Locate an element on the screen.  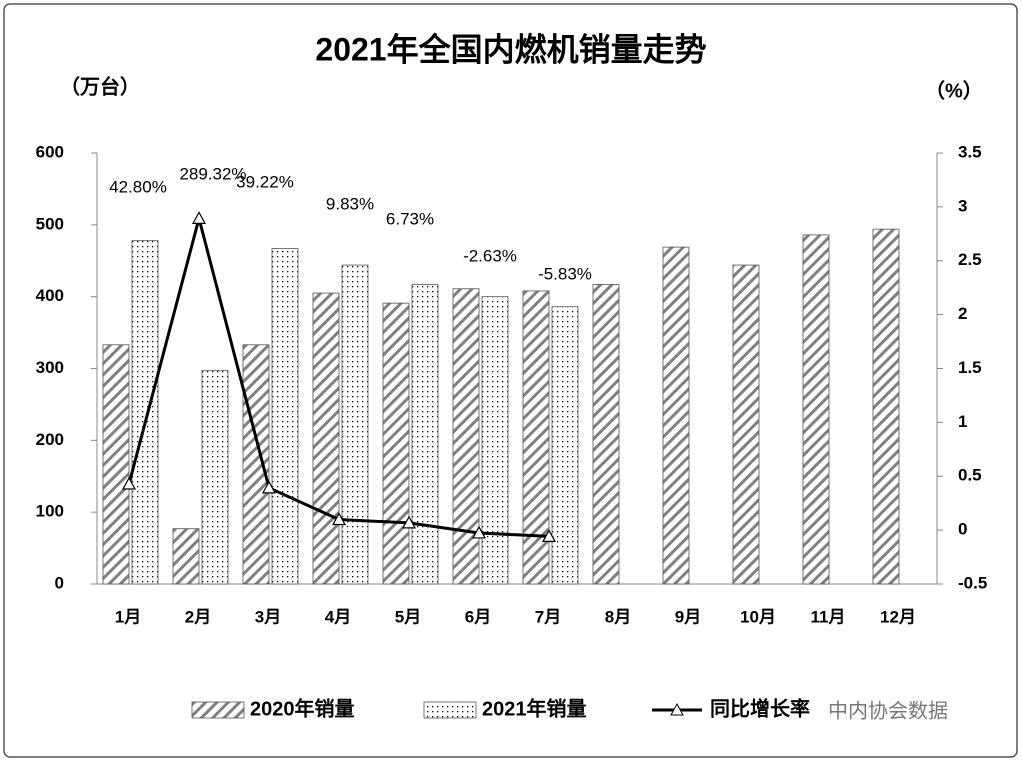
data-label: 289.32% is located at coordinates (212, 173).